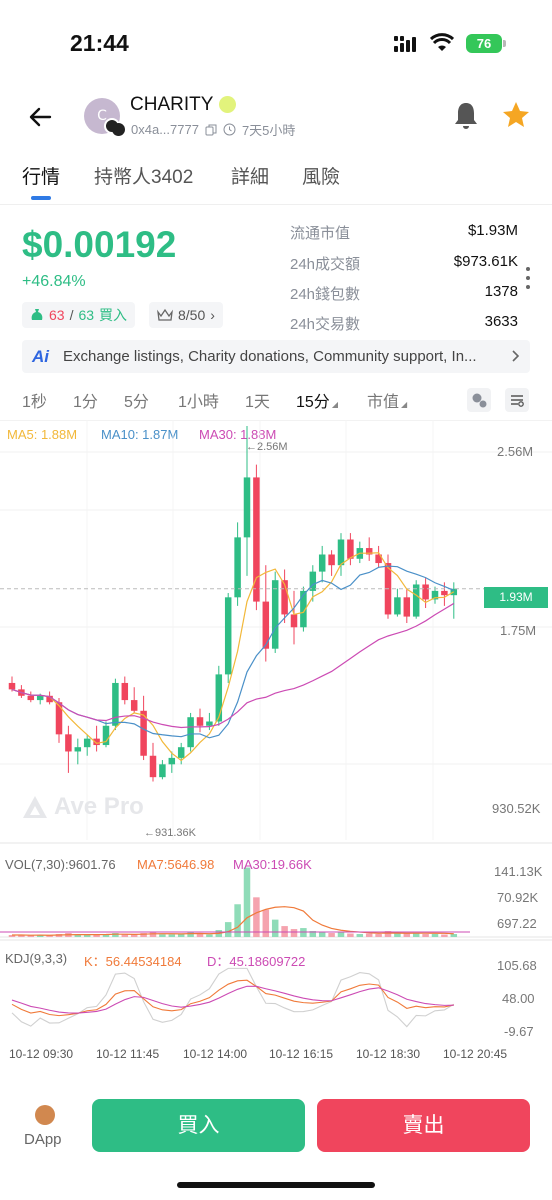 The height and width of the screenshot is (1200, 552). What do you see at coordinates (79, 315) in the screenshot?
I see `buyers-chip: 63/63 買入` at bounding box center [79, 315].